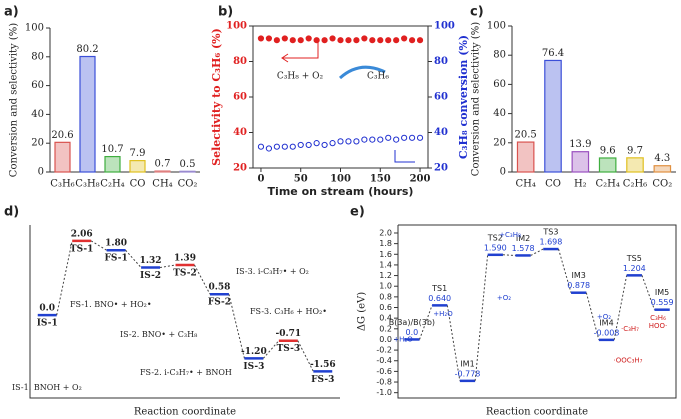  What do you see at coordinates (403, 339) in the screenshot?
I see `annotation: +H₂O` at bounding box center [403, 339].